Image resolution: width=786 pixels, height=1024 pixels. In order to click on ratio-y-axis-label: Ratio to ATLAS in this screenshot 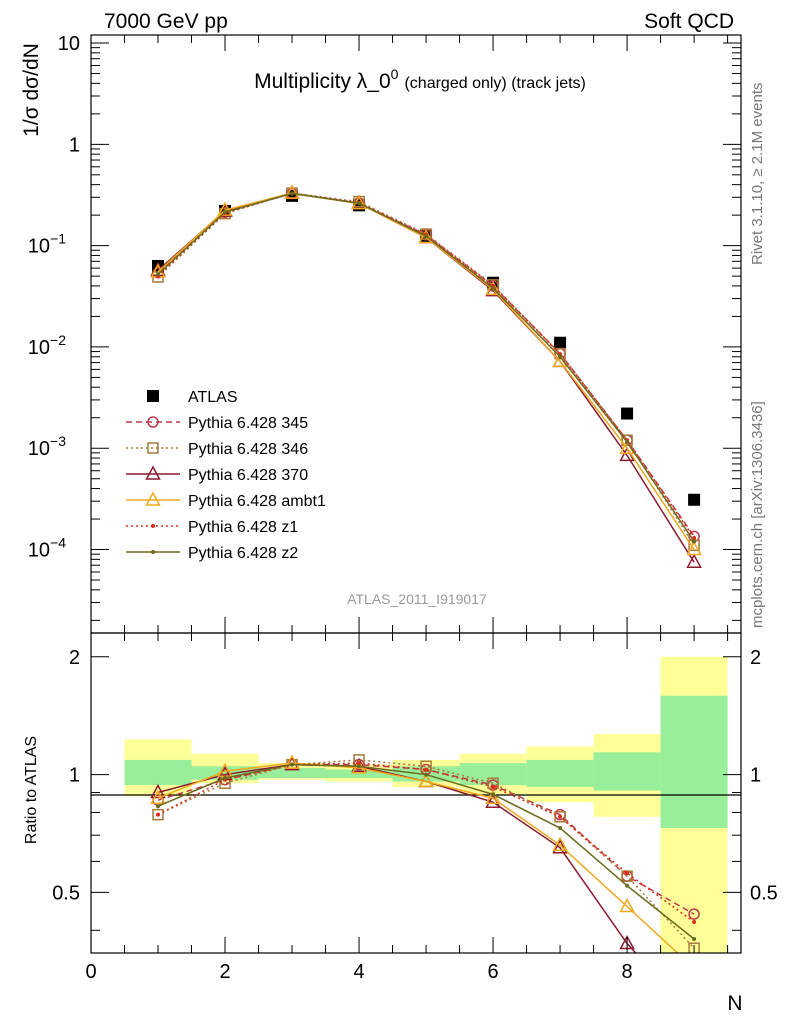, I will do `click(31, 790)`.